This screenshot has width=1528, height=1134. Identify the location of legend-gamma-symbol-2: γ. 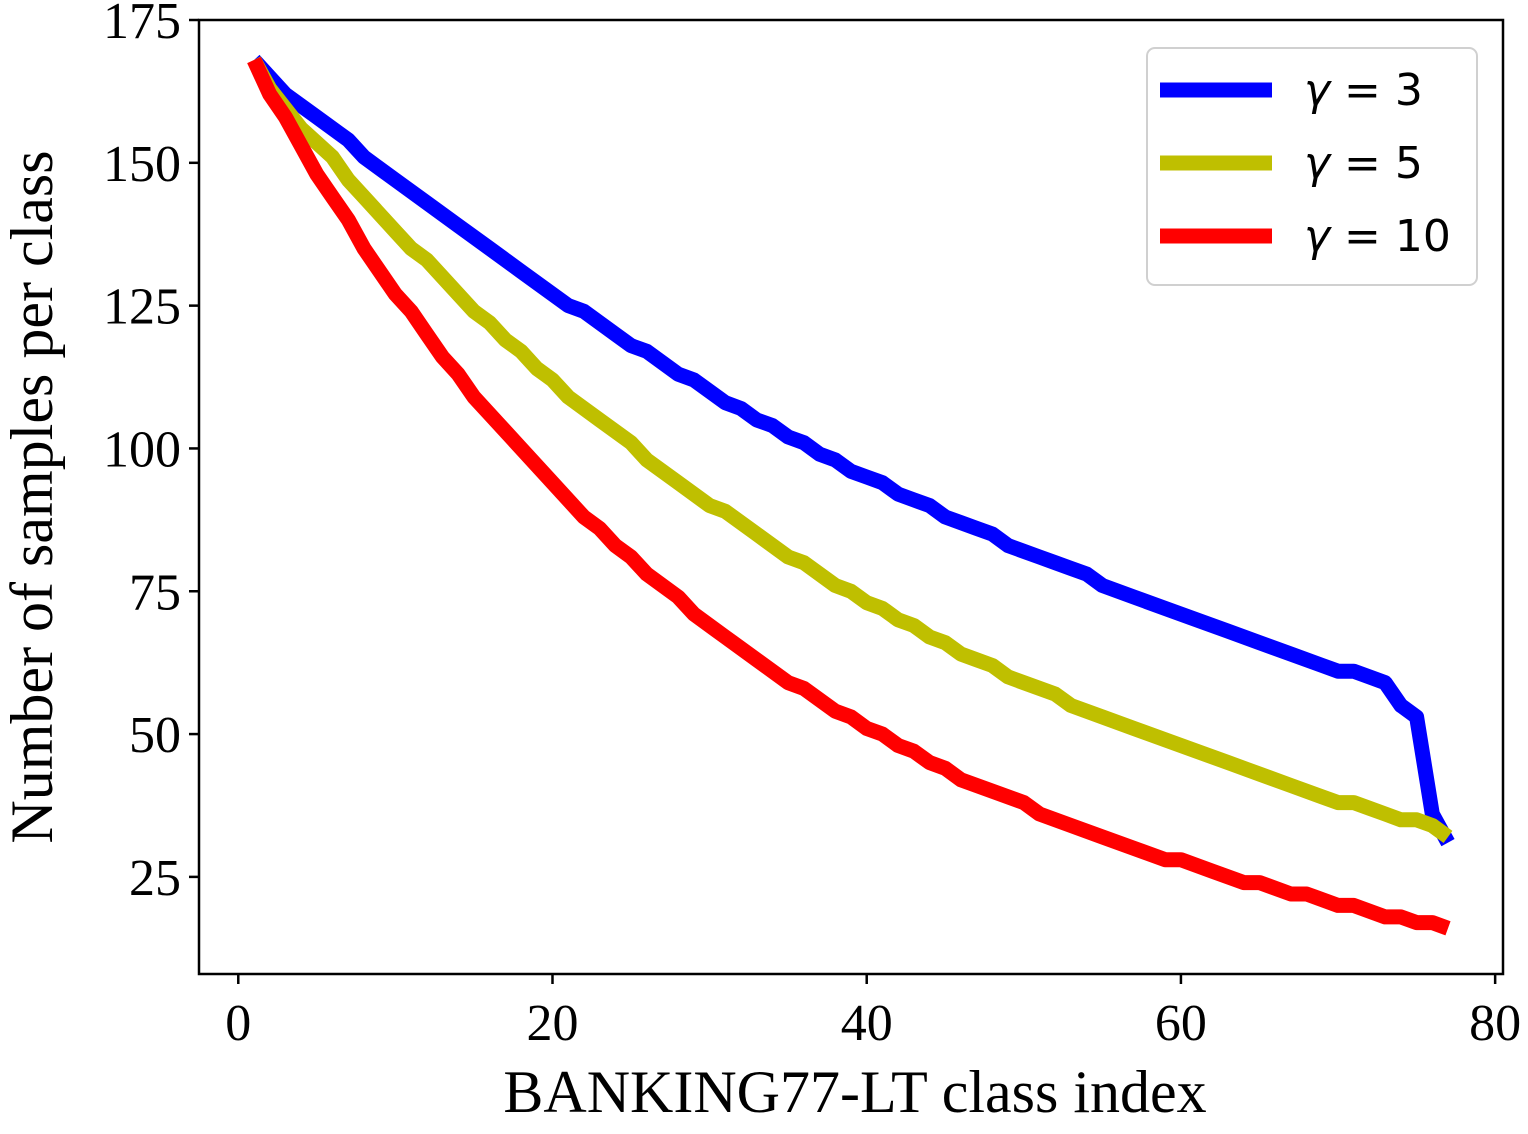
(1318, 236).